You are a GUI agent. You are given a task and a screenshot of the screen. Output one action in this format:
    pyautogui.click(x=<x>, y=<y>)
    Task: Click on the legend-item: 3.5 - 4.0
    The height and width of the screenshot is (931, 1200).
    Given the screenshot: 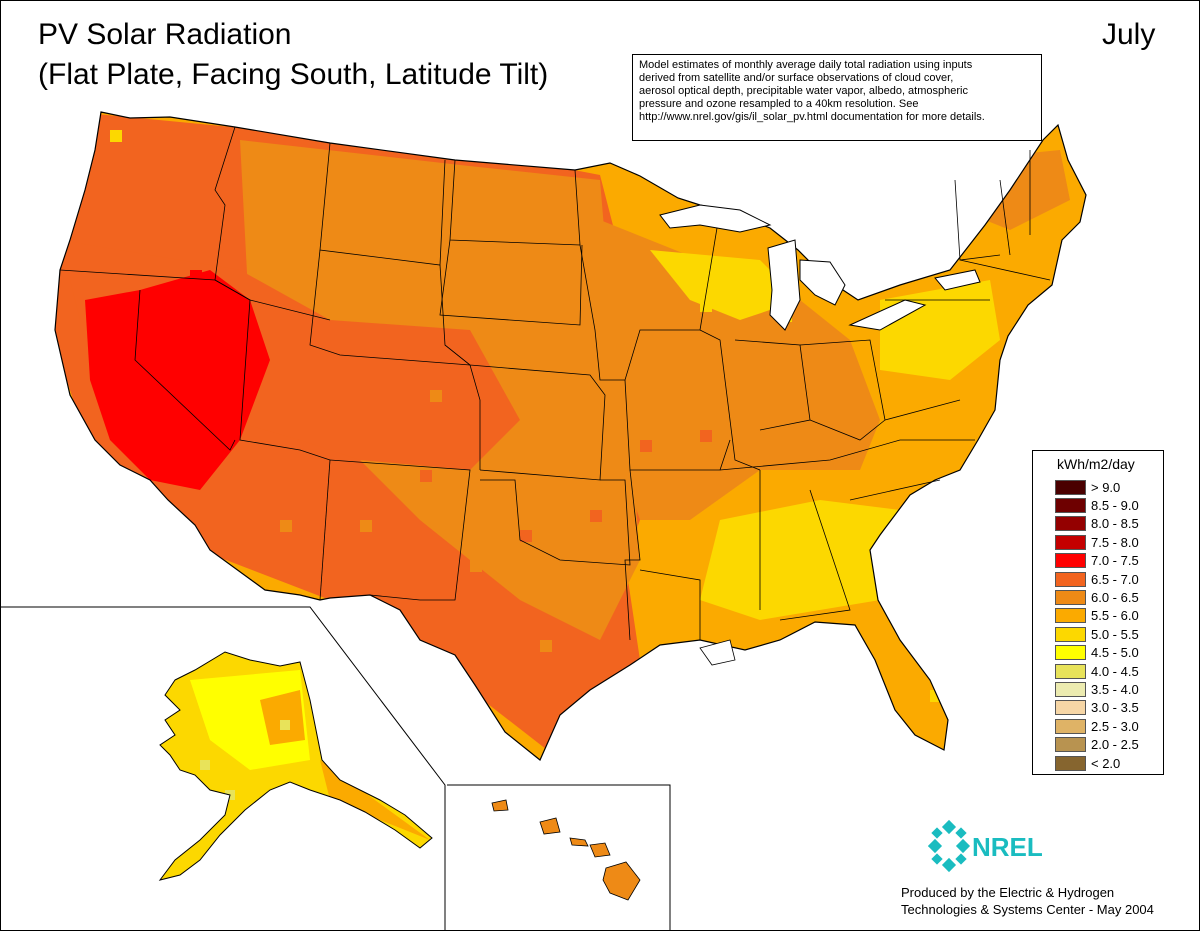 What is the action you would take?
    pyautogui.click(x=1097, y=689)
    